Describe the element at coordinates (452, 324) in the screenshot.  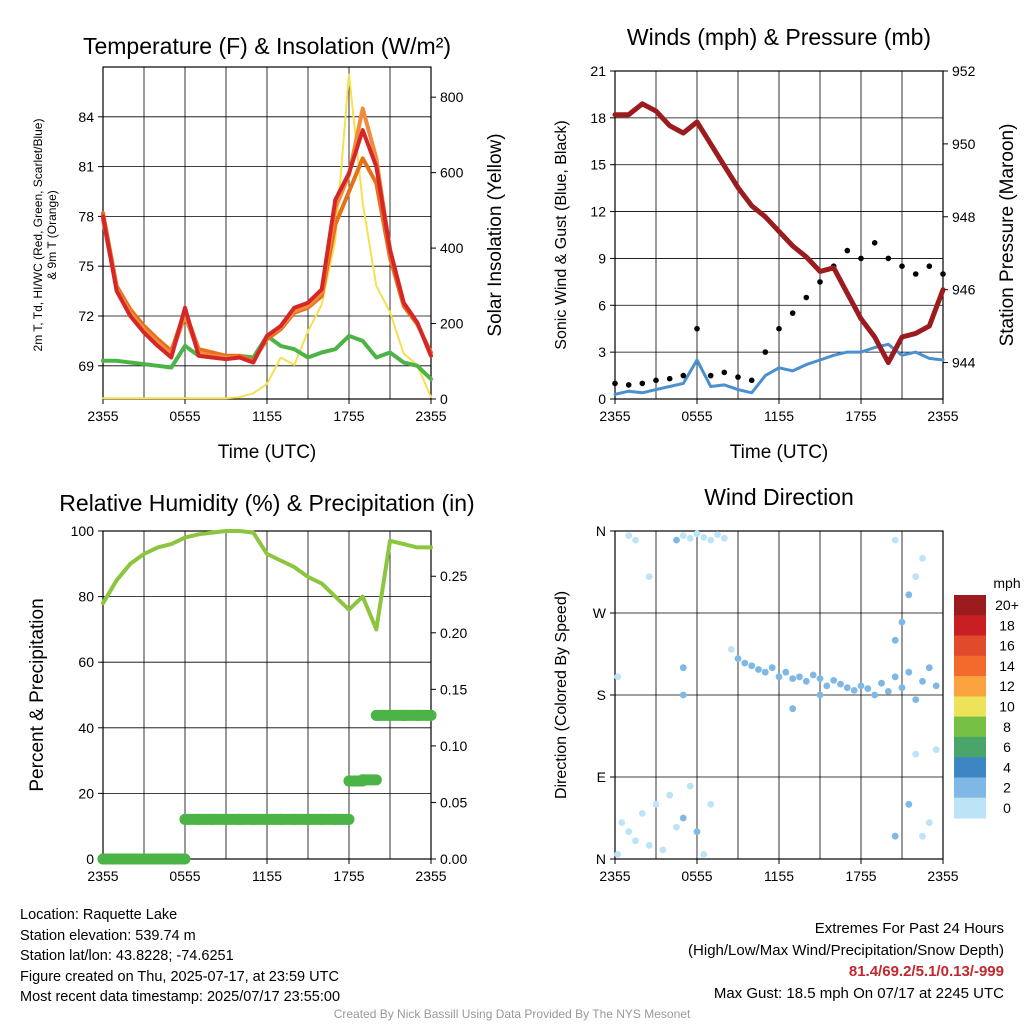
I see `temp-y2tick-label: 200` at that location.